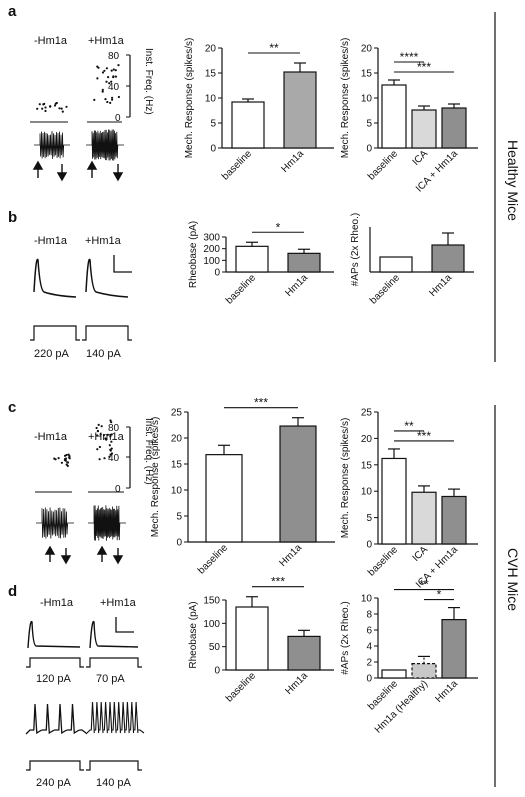 This screenshot has width=525, height=797. I want to click on panel-a-freq-tick-40: 40, so click(114, 87).